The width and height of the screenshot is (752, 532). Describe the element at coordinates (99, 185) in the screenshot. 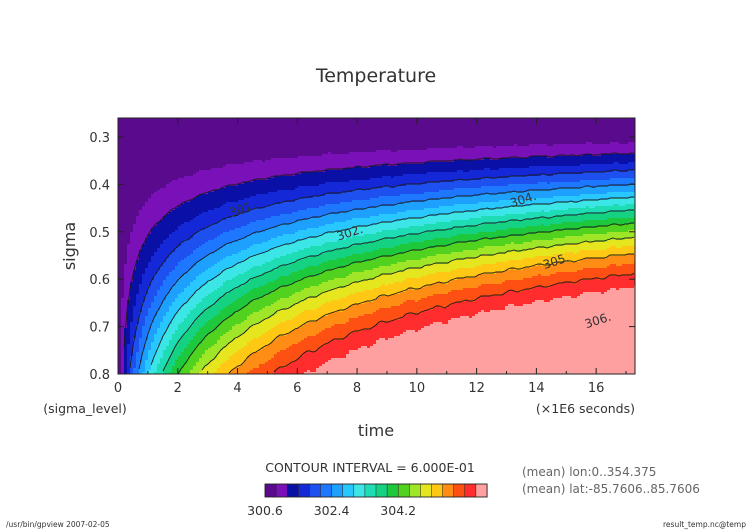

I see `y-tick-label: 0.4` at that location.